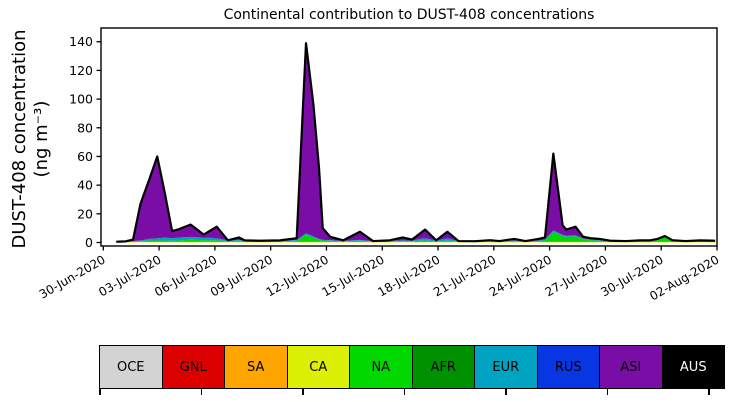 The height and width of the screenshot is (402, 730). What do you see at coordinates (131, 367) in the screenshot?
I see `legend-item-oce: OCE` at bounding box center [131, 367].